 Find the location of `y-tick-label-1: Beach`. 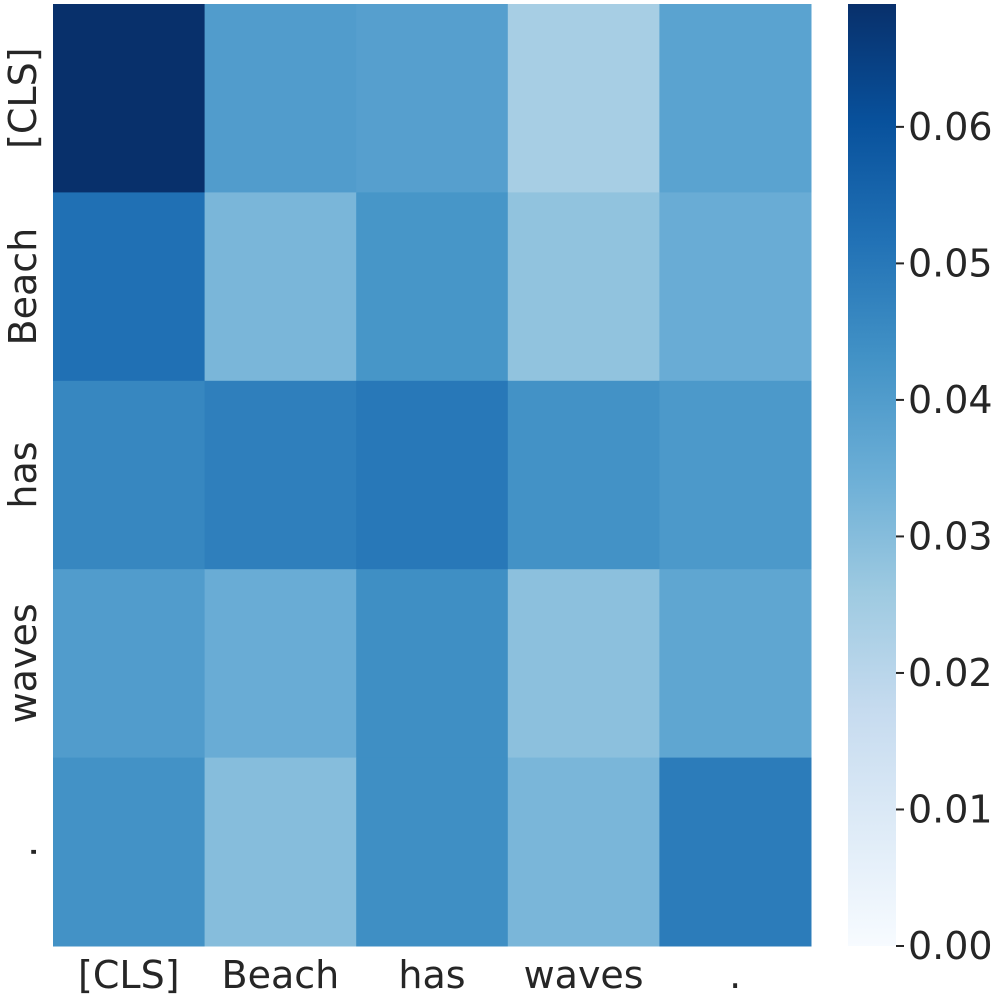

y-tick-label-1: Beach is located at coordinates (23, 287).